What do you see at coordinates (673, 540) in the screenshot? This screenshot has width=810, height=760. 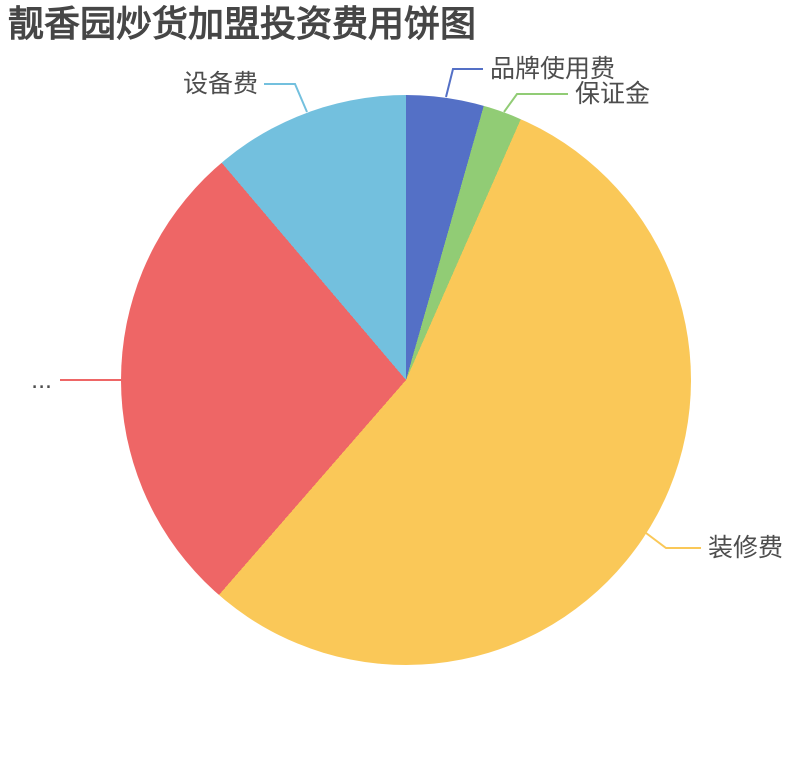 I see `leader-line-renovation-fee` at bounding box center [673, 540].